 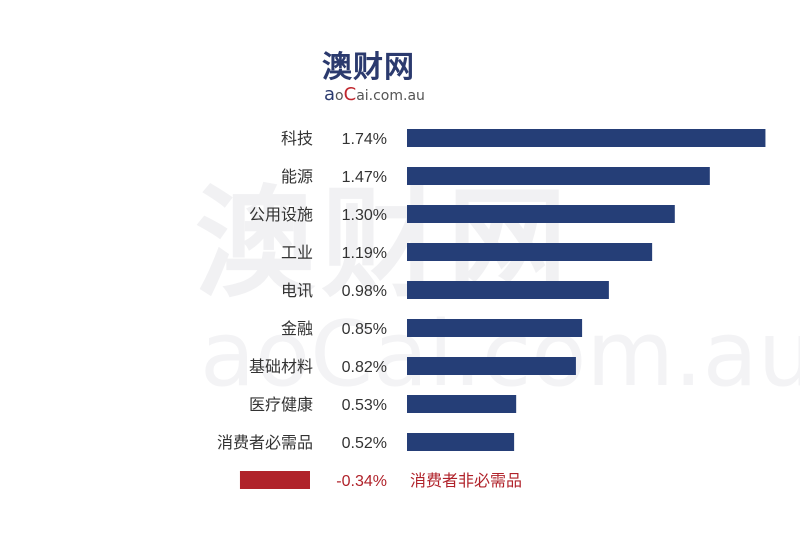 I want to click on category-label: 金融, so click(x=297, y=328).